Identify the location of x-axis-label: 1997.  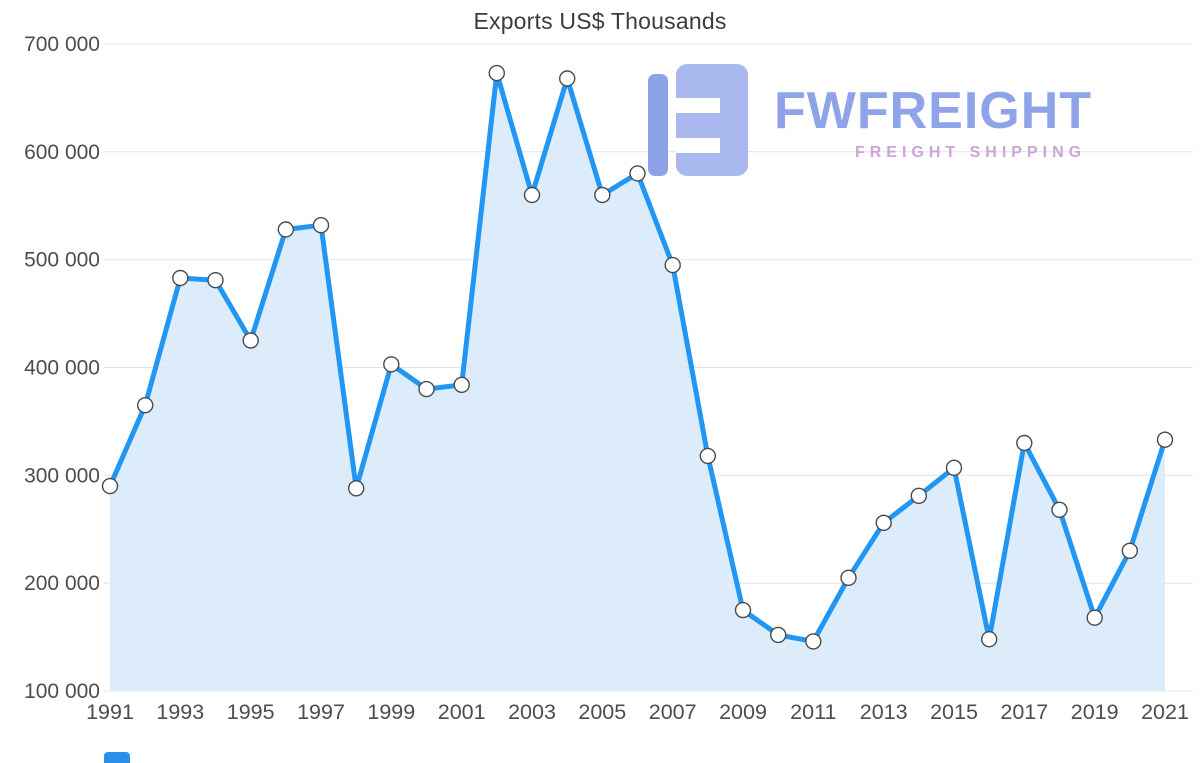
(321, 712).